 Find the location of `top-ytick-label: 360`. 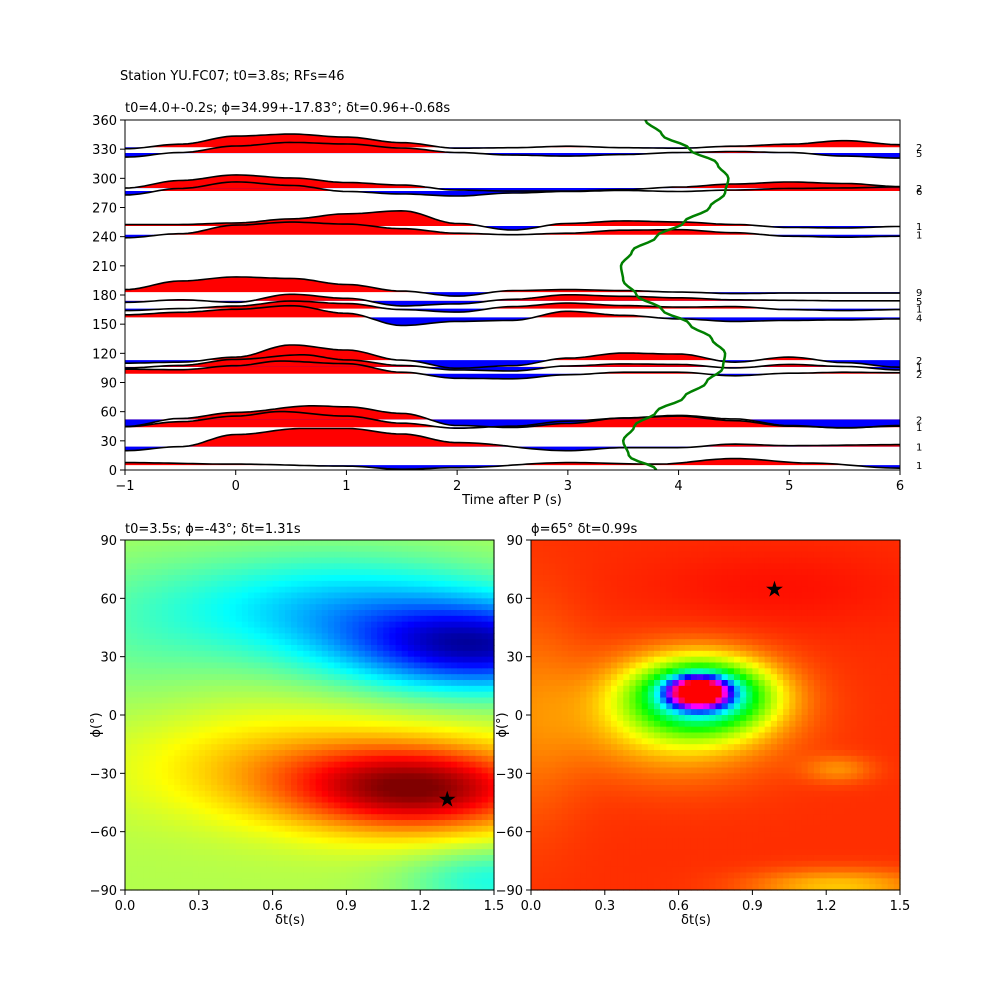

top-ytick-label: 360 is located at coordinates (104, 121).